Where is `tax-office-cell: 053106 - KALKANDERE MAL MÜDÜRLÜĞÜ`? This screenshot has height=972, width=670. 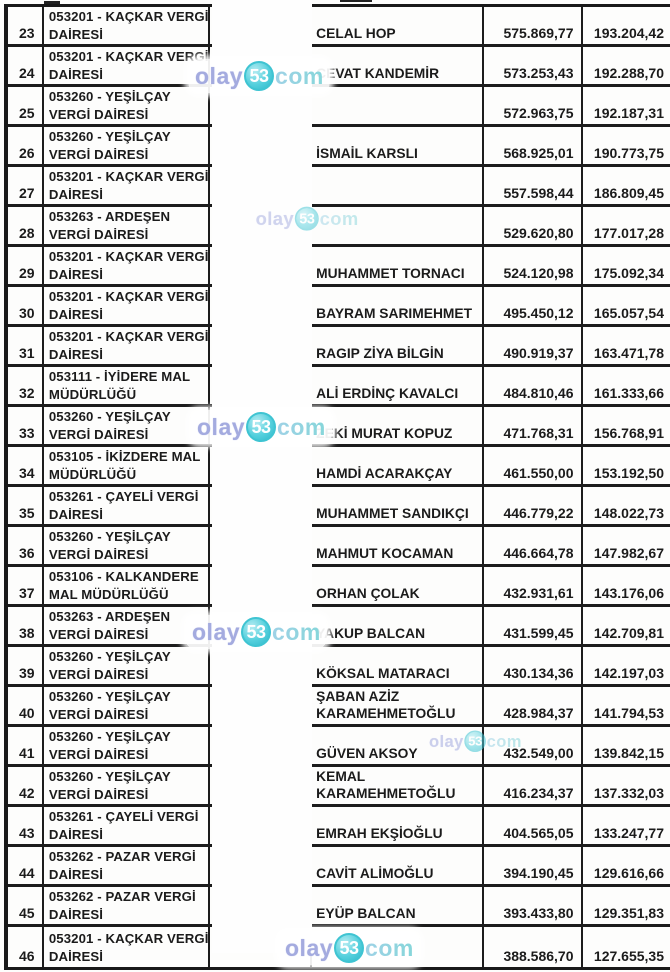
tax-office-cell: 053106 - KALKANDERE MAL MÜDÜRLÜĞÜ is located at coordinates (127, 585).